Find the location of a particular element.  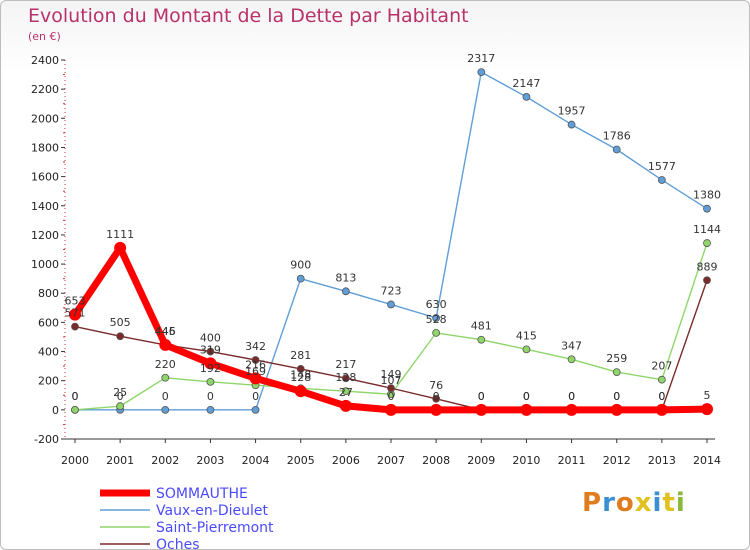

legend-label: Saint-Pierremont is located at coordinates (215, 528).